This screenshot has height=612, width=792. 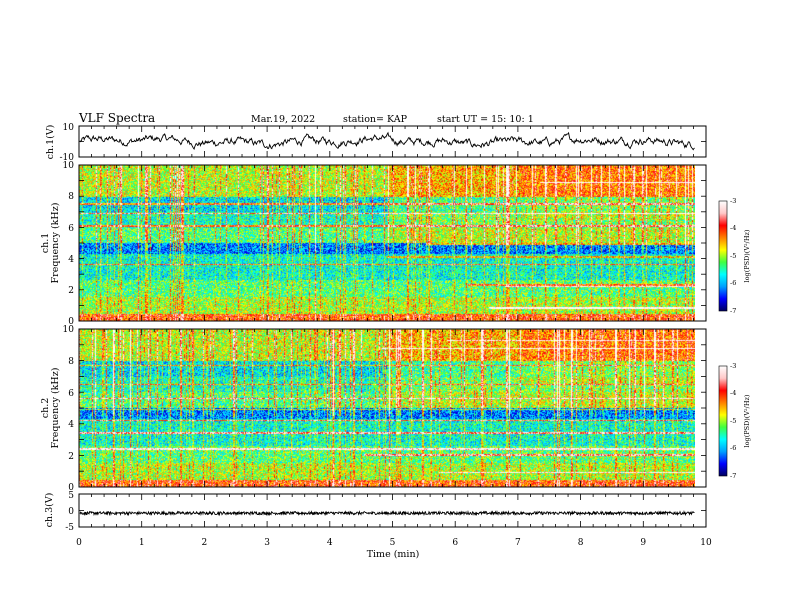 I want to click on ch1-cbar-tick-m3: -3, so click(x=733, y=201).